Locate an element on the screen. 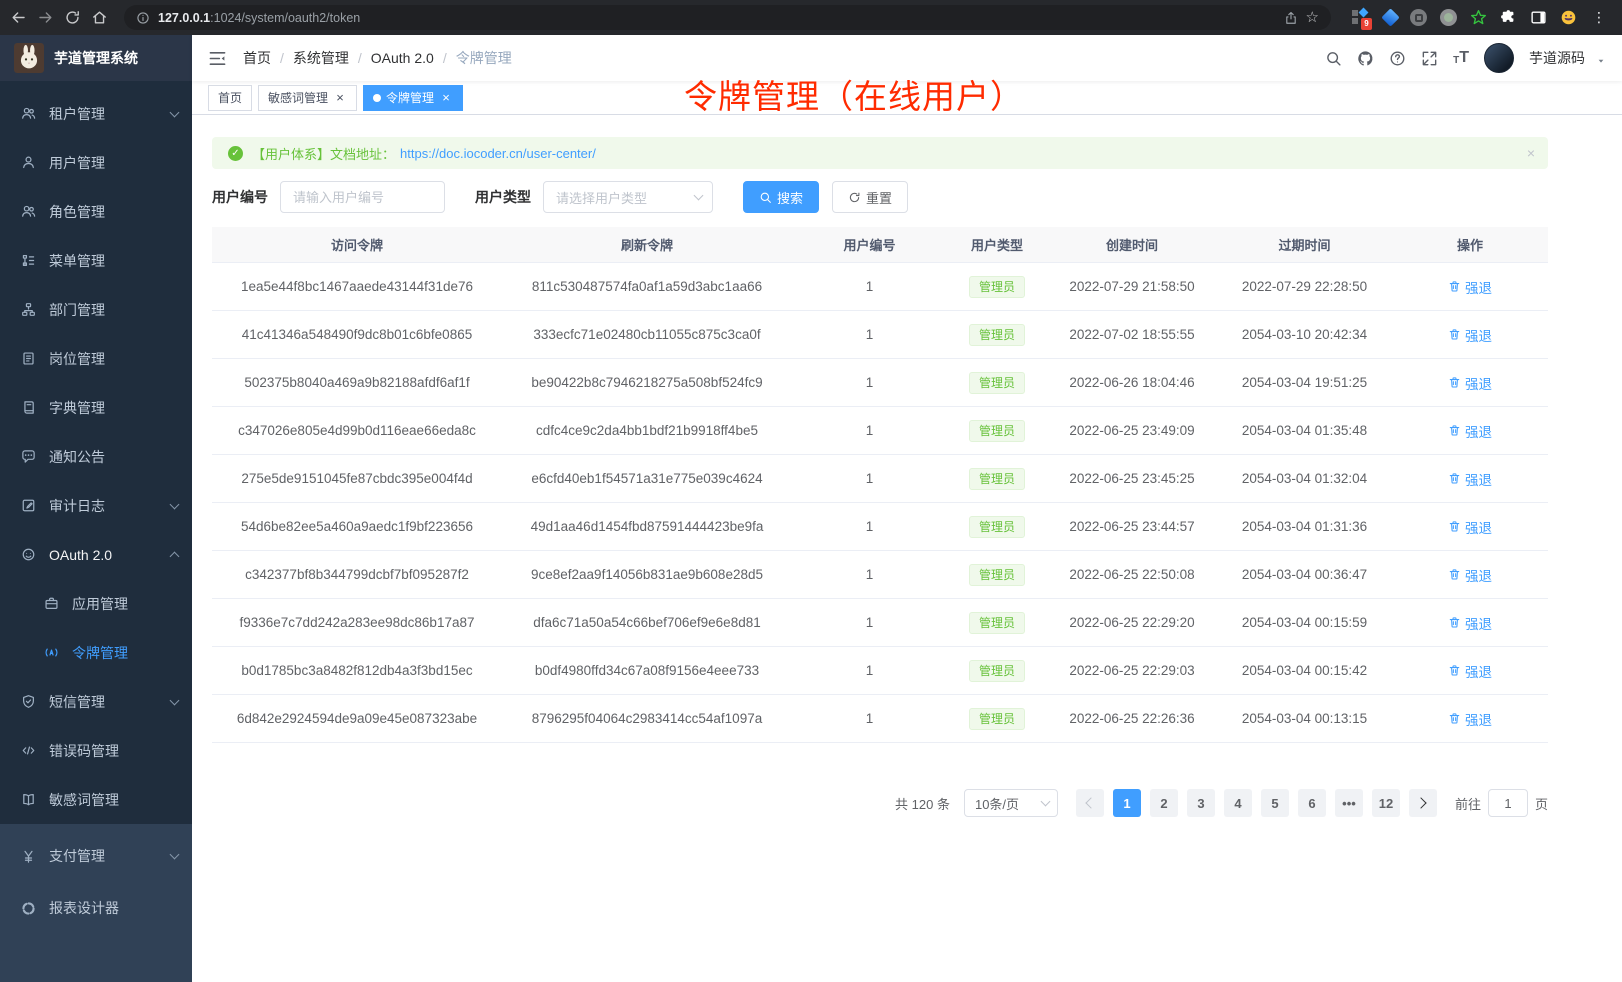 Image resolution: width=1622 pixels, height=982 pixels. tab: 令牌管理 × is located at coordinates (413, 97).